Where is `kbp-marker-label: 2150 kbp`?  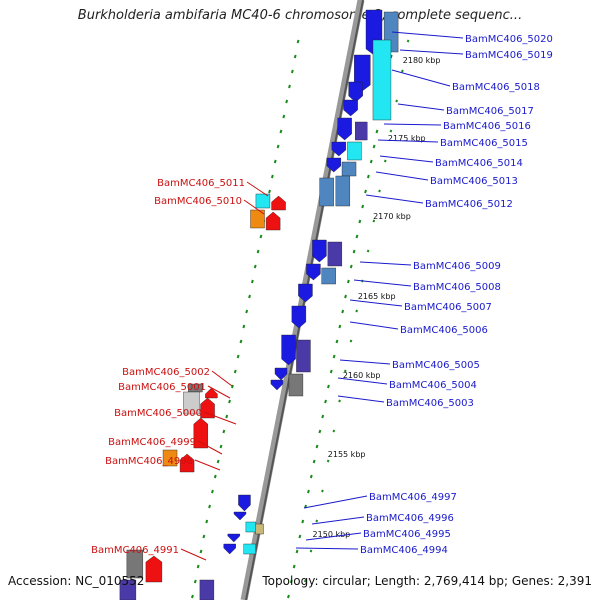
kbp-marker-label: 2150 kbp is located at coordinates (332, 534).